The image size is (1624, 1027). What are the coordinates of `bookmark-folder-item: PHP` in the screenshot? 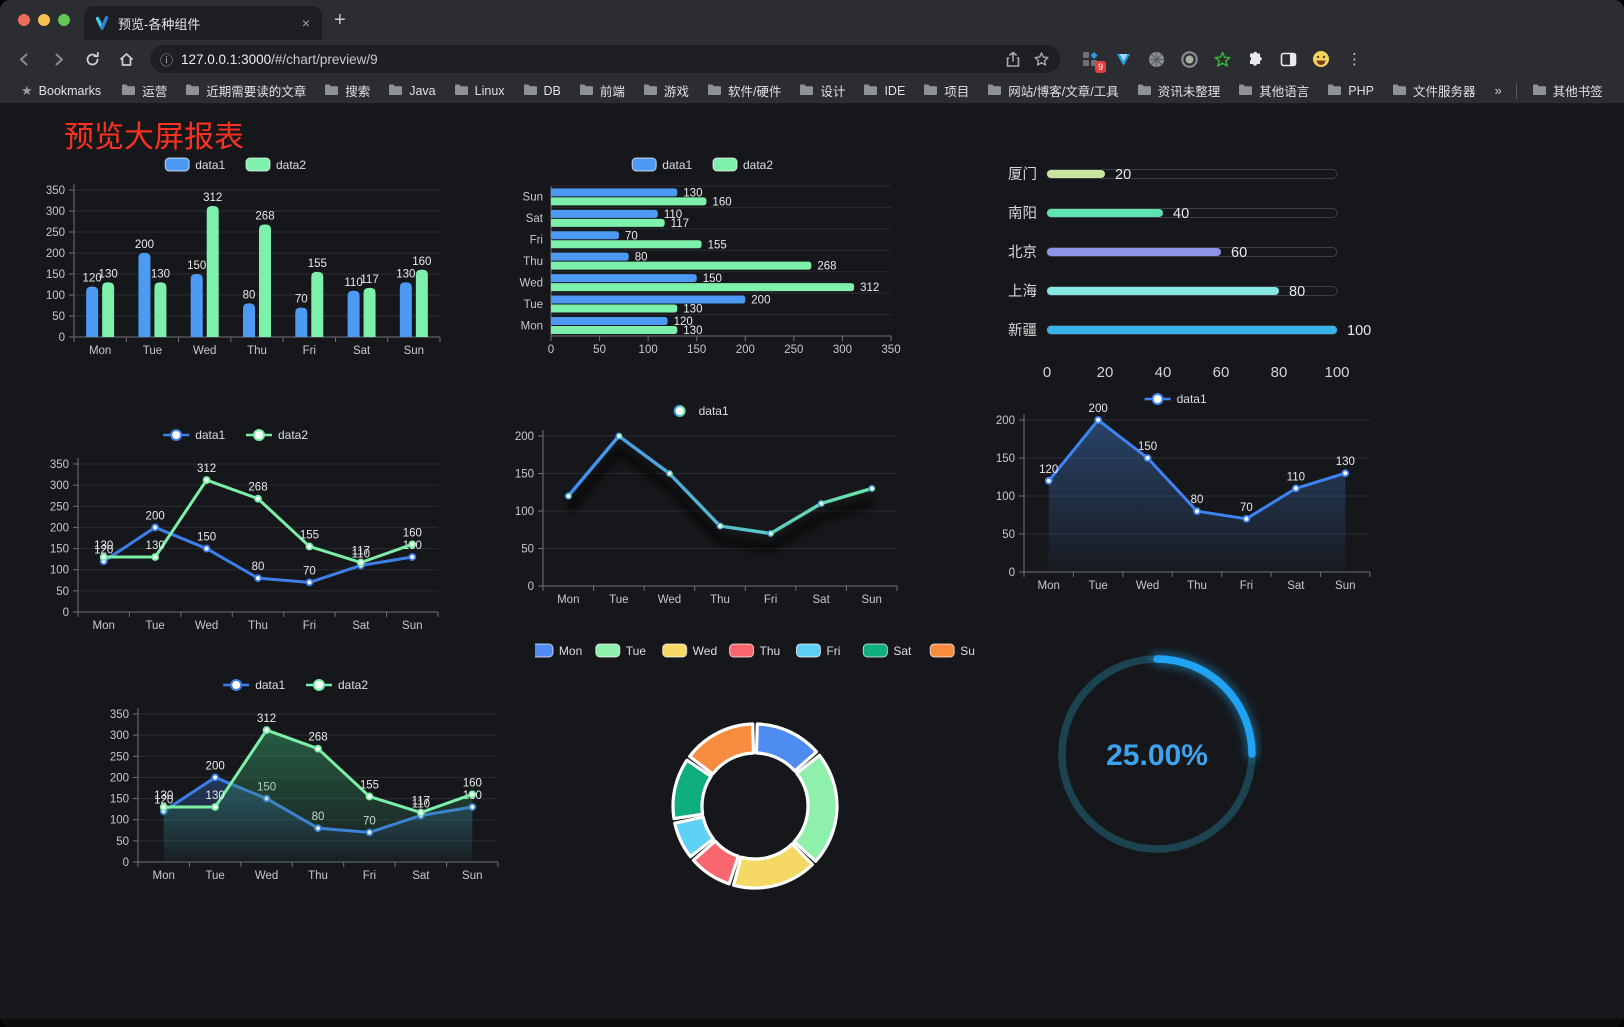 It's located at (1350, 91).